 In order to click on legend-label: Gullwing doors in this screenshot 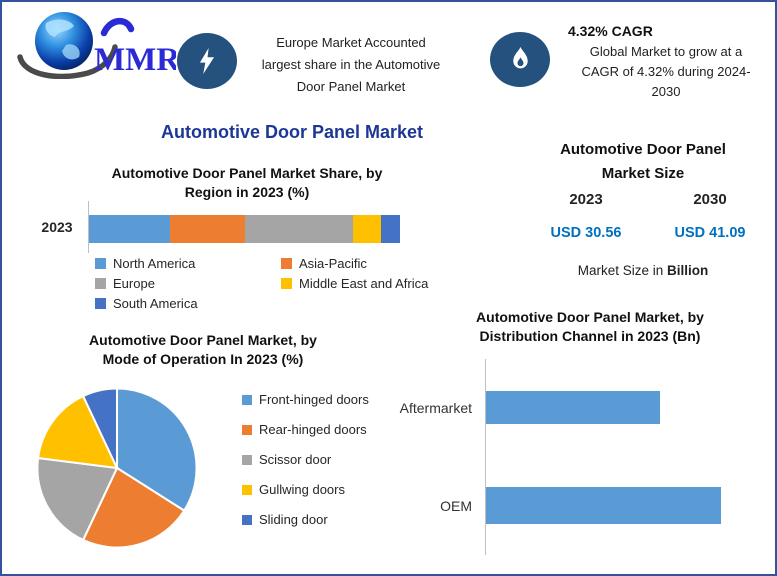, I will do `click(302, 489)`.